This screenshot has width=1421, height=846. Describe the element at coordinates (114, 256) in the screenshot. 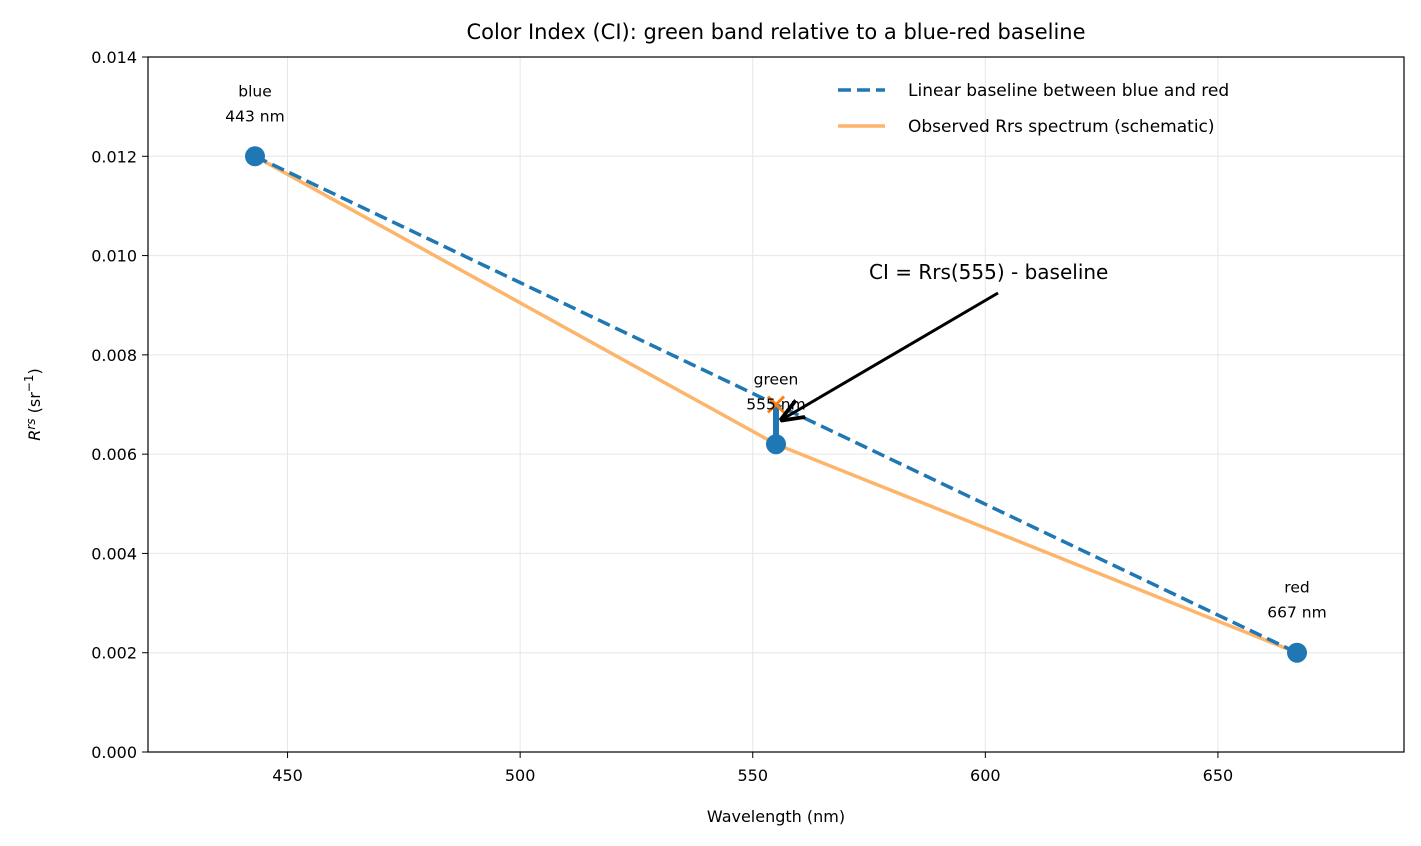

I see `y-tick-label: 0.010` at that location.